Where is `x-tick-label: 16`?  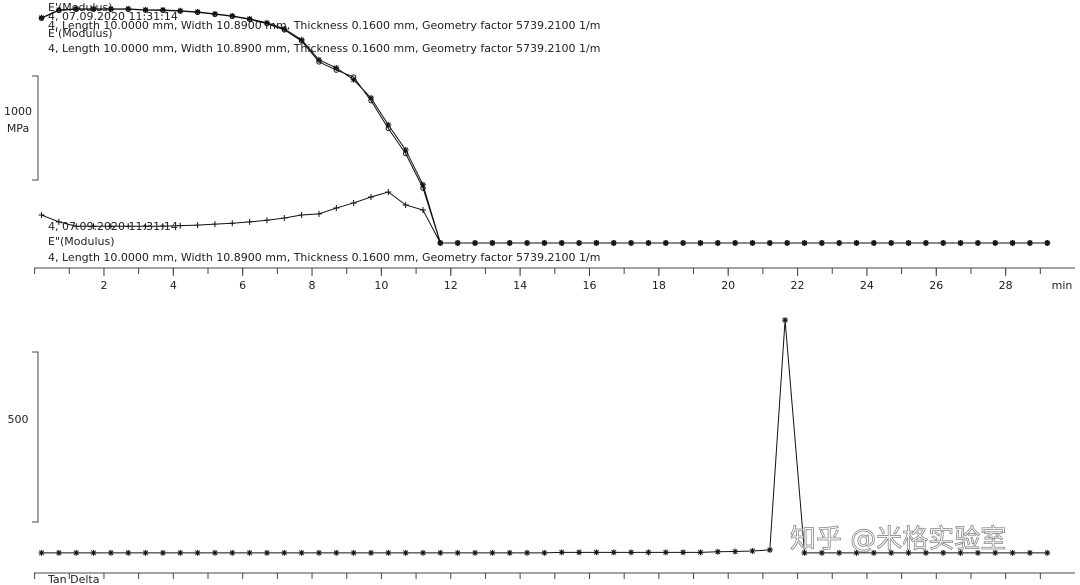
x-tick-label: 16 is located at coordinates (589, 285).